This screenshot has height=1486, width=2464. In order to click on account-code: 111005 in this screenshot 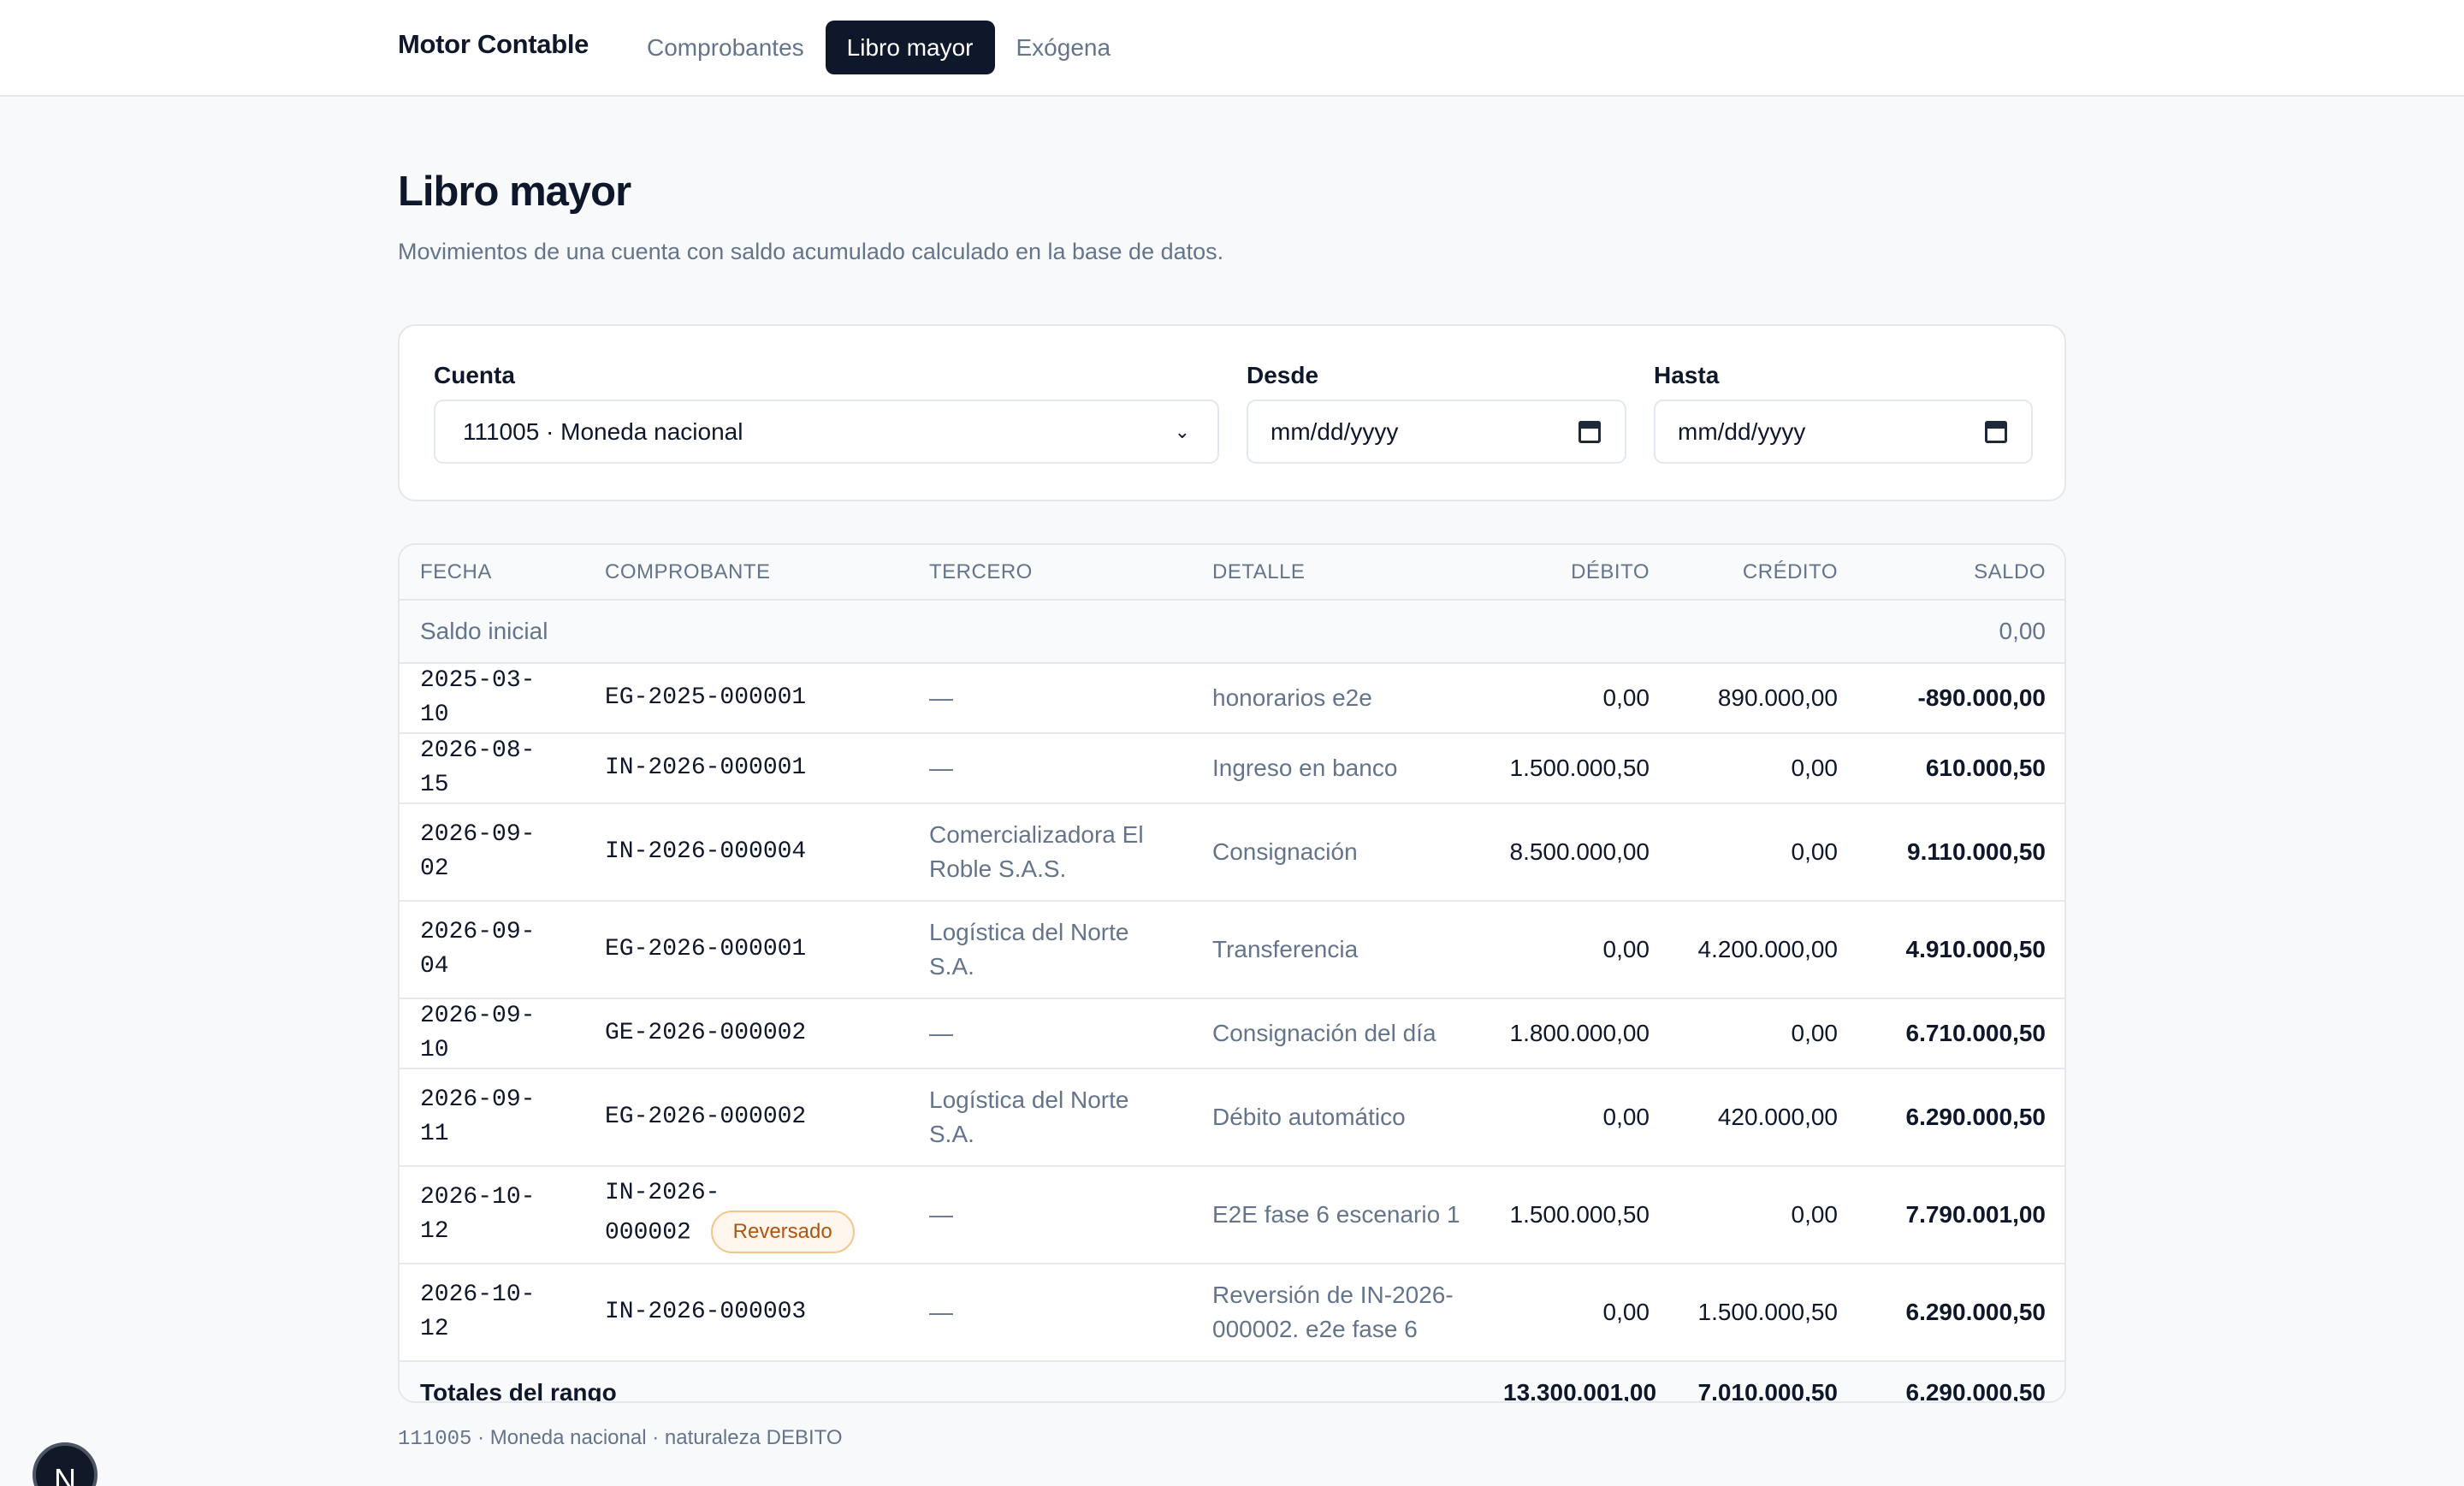, I will do `click(435, 1439)`.